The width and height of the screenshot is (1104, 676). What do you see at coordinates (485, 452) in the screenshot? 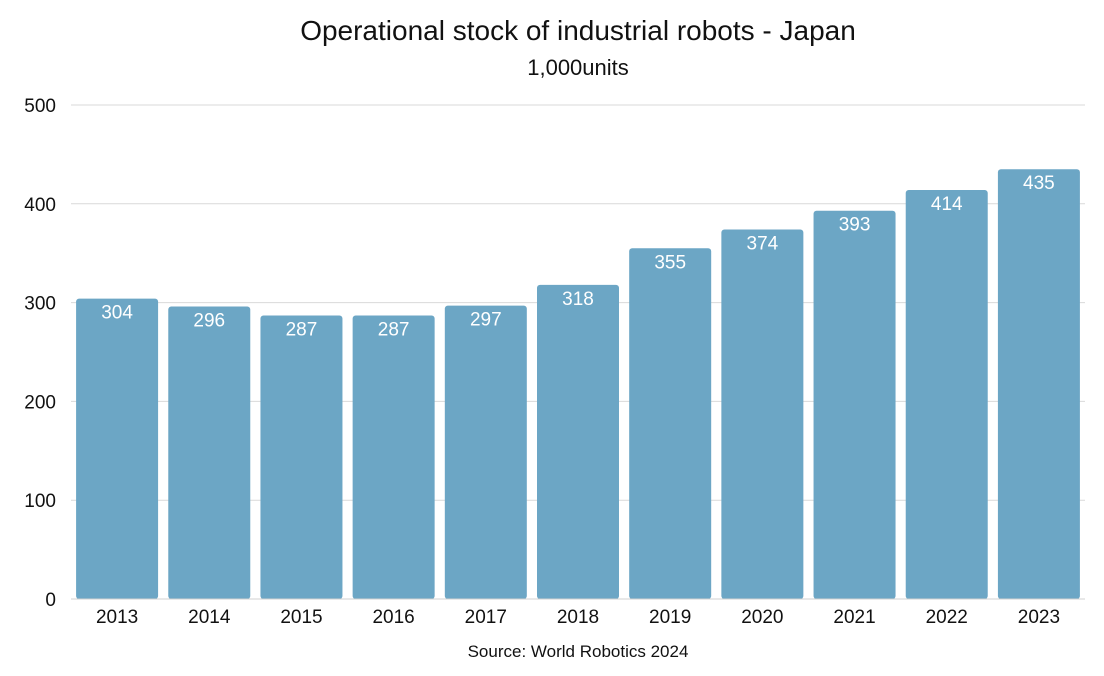
I see `bar-2017` at bounding box center [485, 452].